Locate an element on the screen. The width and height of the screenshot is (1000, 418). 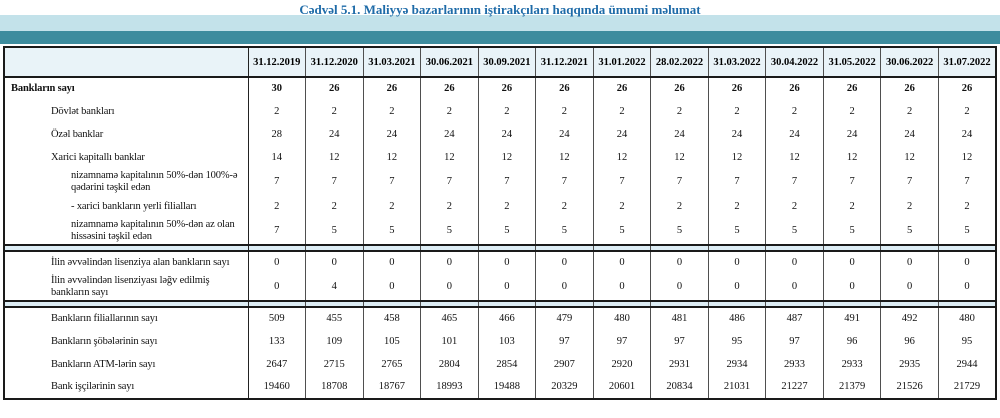
row-label: Bank işçilərinin sayı is located at coordinates (93, 386).